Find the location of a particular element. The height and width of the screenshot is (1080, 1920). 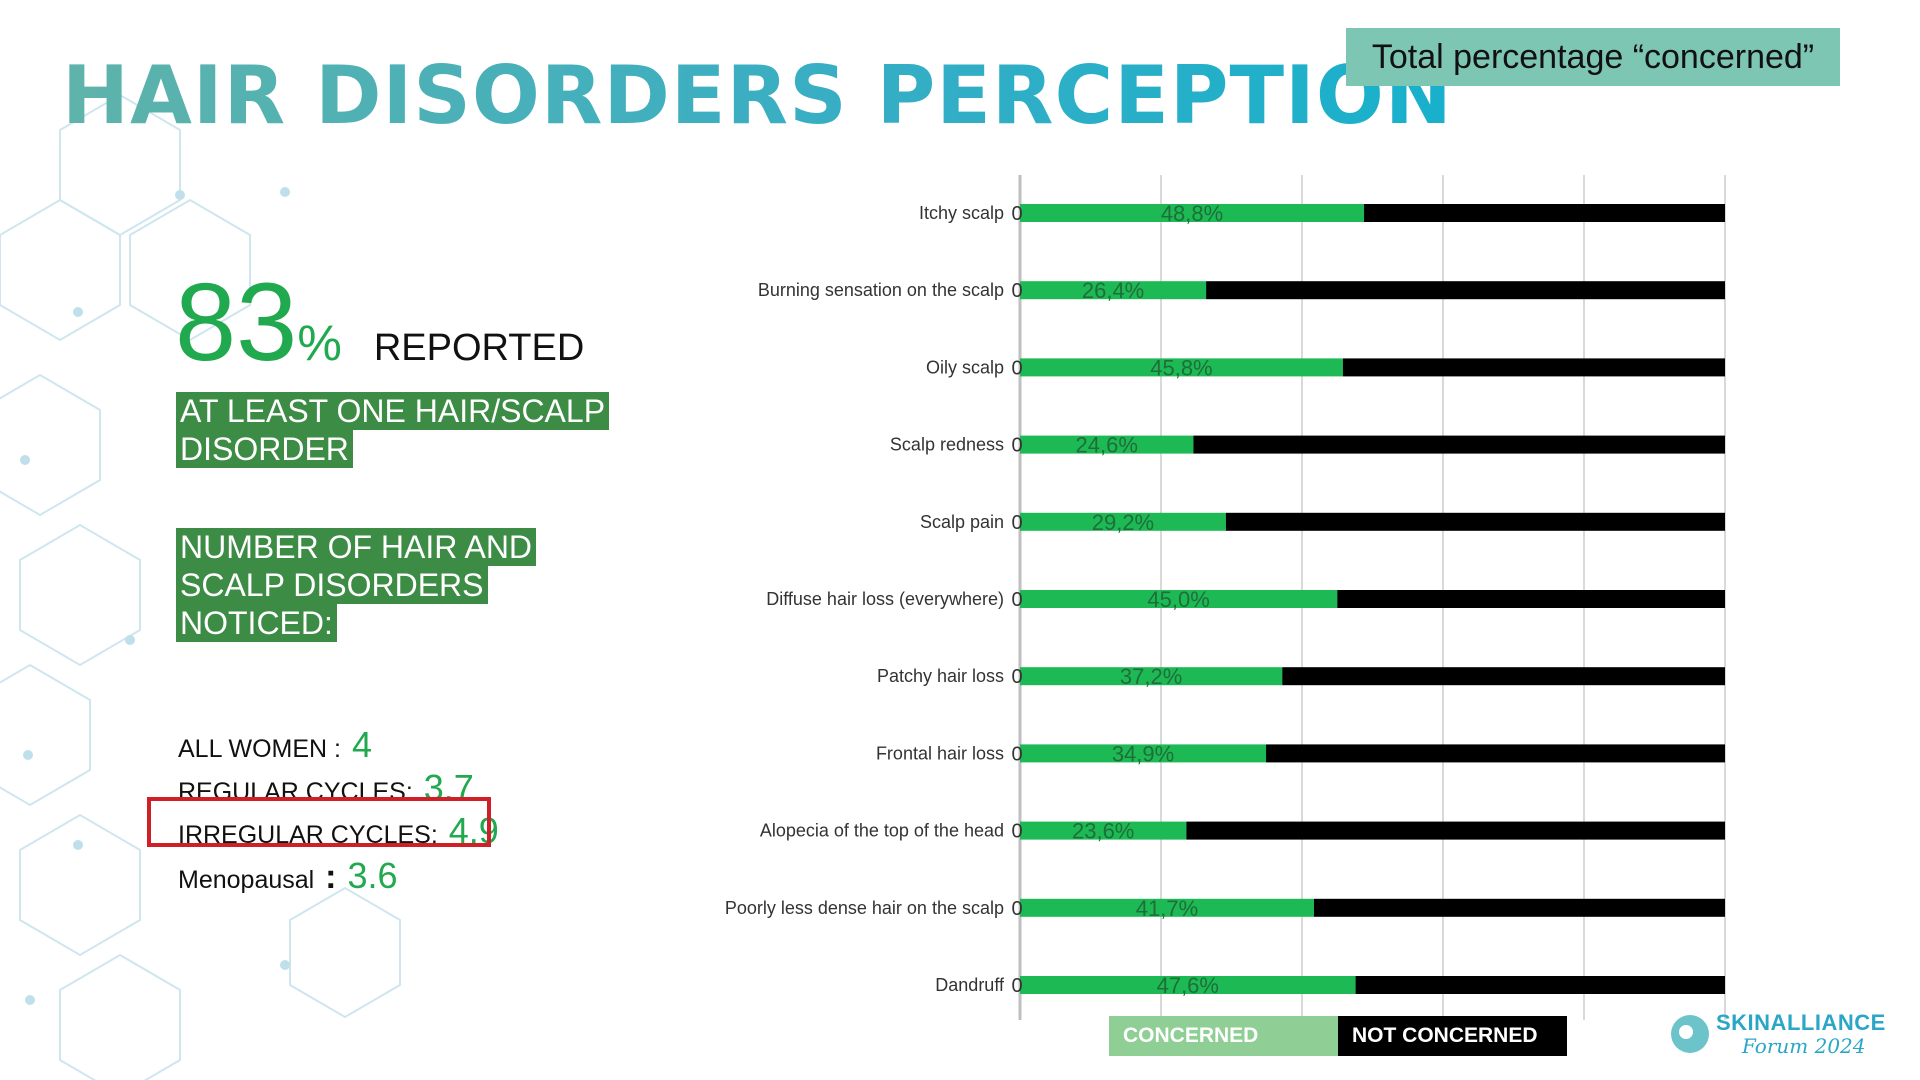

highlight-line: NOTICED: is located at coordinates (256, 623).